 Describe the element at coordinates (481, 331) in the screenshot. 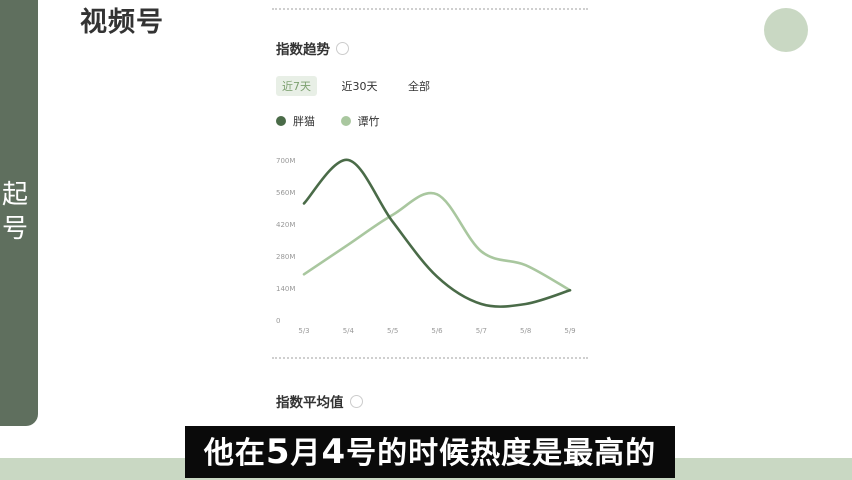

I see `x-tick-label: 5/7` at that location.